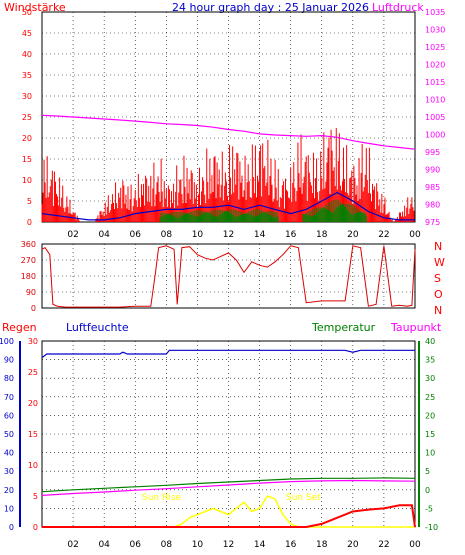 The width and height of the screenshot is (465, 555). Describe the element at coordinates (33, 341) in the screenshot. I see `rain-y-tick: 30` at that location.